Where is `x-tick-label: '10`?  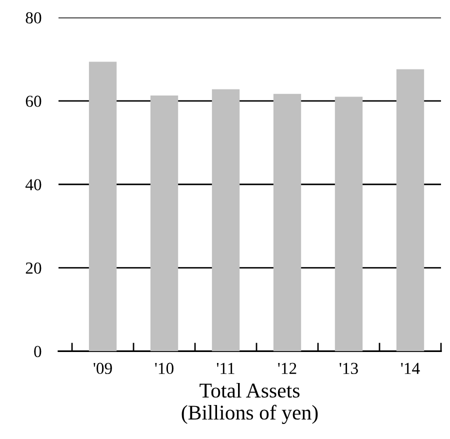
x-tick-label: '10 is located at coordinates (164, 368).